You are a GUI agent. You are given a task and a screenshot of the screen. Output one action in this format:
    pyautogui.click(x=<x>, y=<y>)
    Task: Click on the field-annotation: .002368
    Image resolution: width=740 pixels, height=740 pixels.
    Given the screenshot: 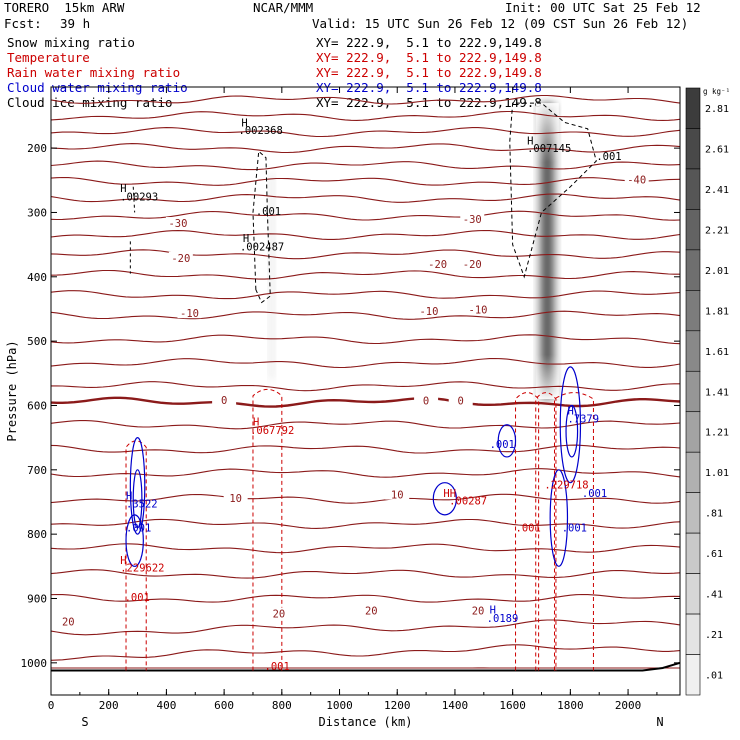 What is the action you would take?
    pyautogui.click(x=261, y=131)
    